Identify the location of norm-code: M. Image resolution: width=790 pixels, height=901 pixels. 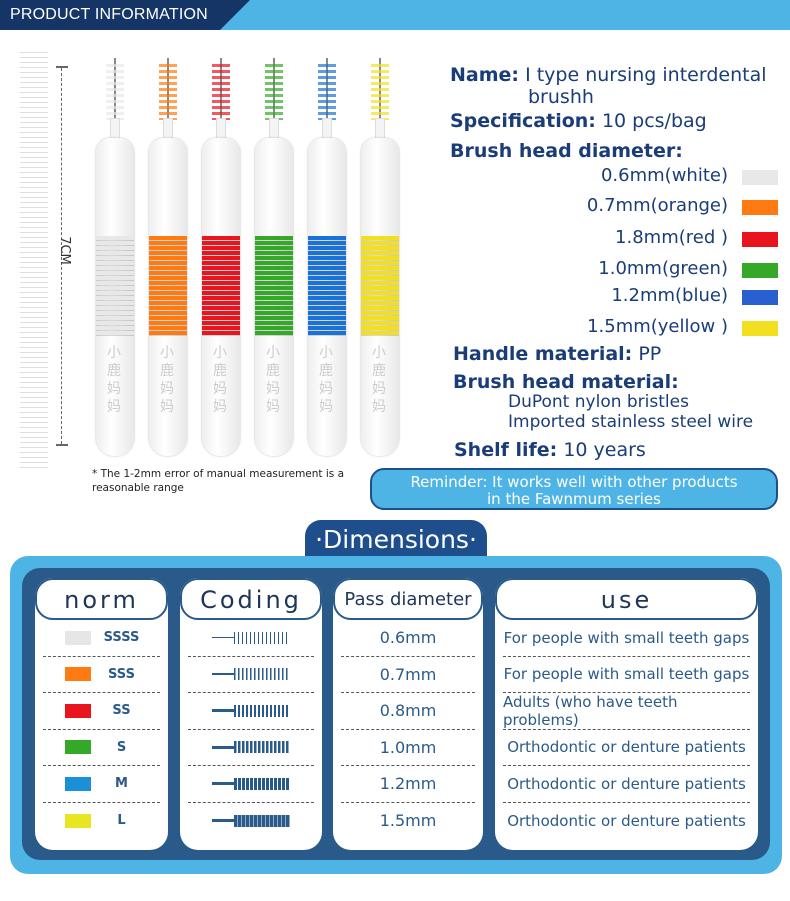
(121, 784).